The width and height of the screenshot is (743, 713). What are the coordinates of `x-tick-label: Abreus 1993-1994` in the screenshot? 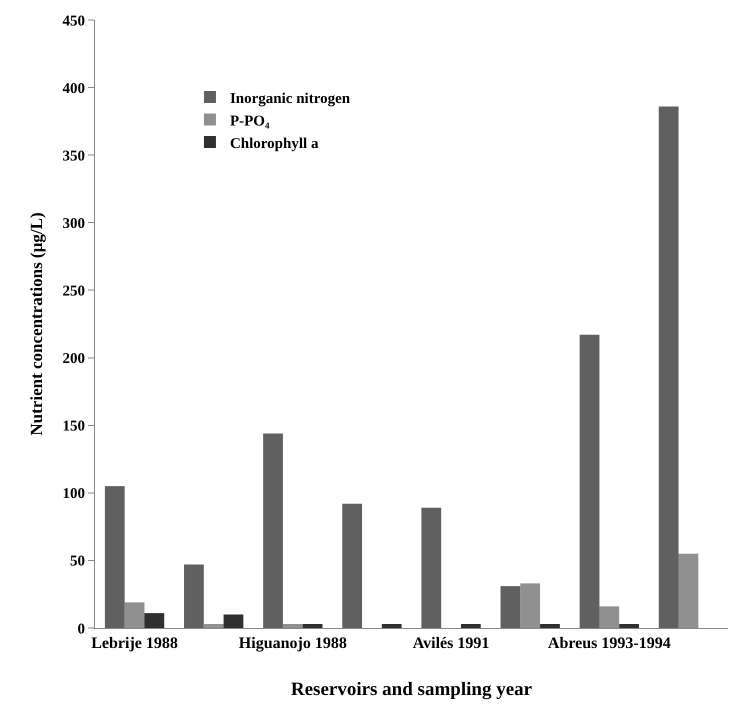 It's located at (609, 643).